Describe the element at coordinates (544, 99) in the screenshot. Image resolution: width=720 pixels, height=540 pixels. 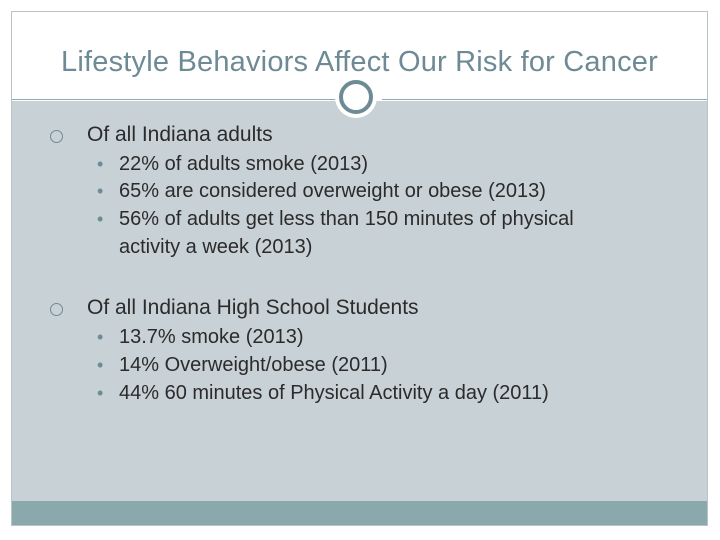
I see `title-divider-right` at that location.